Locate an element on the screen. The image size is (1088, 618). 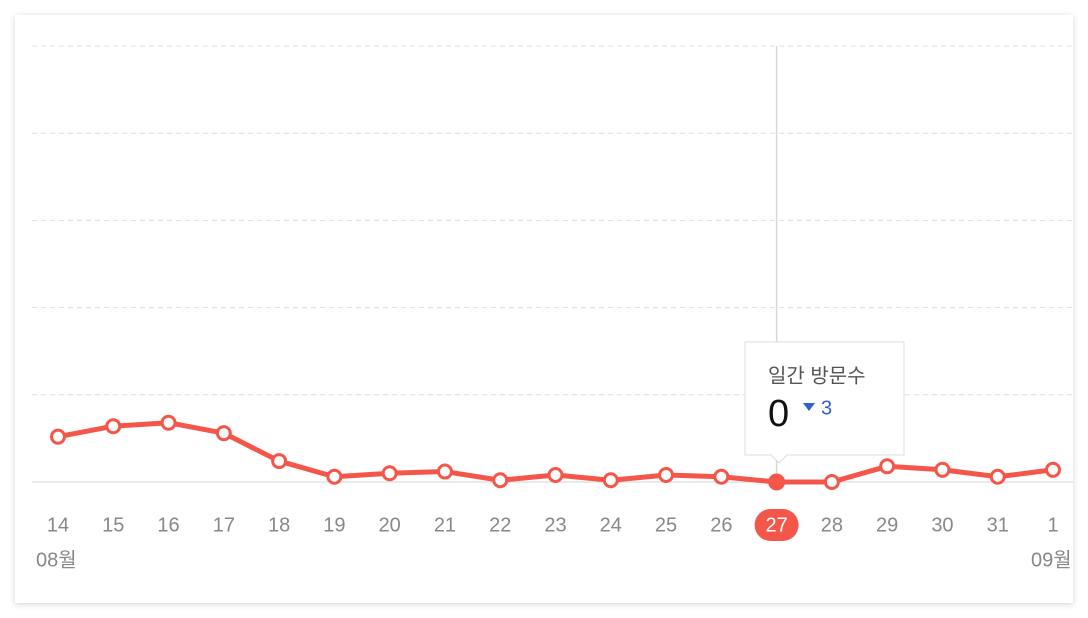
month-label: 08월 is located at coordinates (56, 559).